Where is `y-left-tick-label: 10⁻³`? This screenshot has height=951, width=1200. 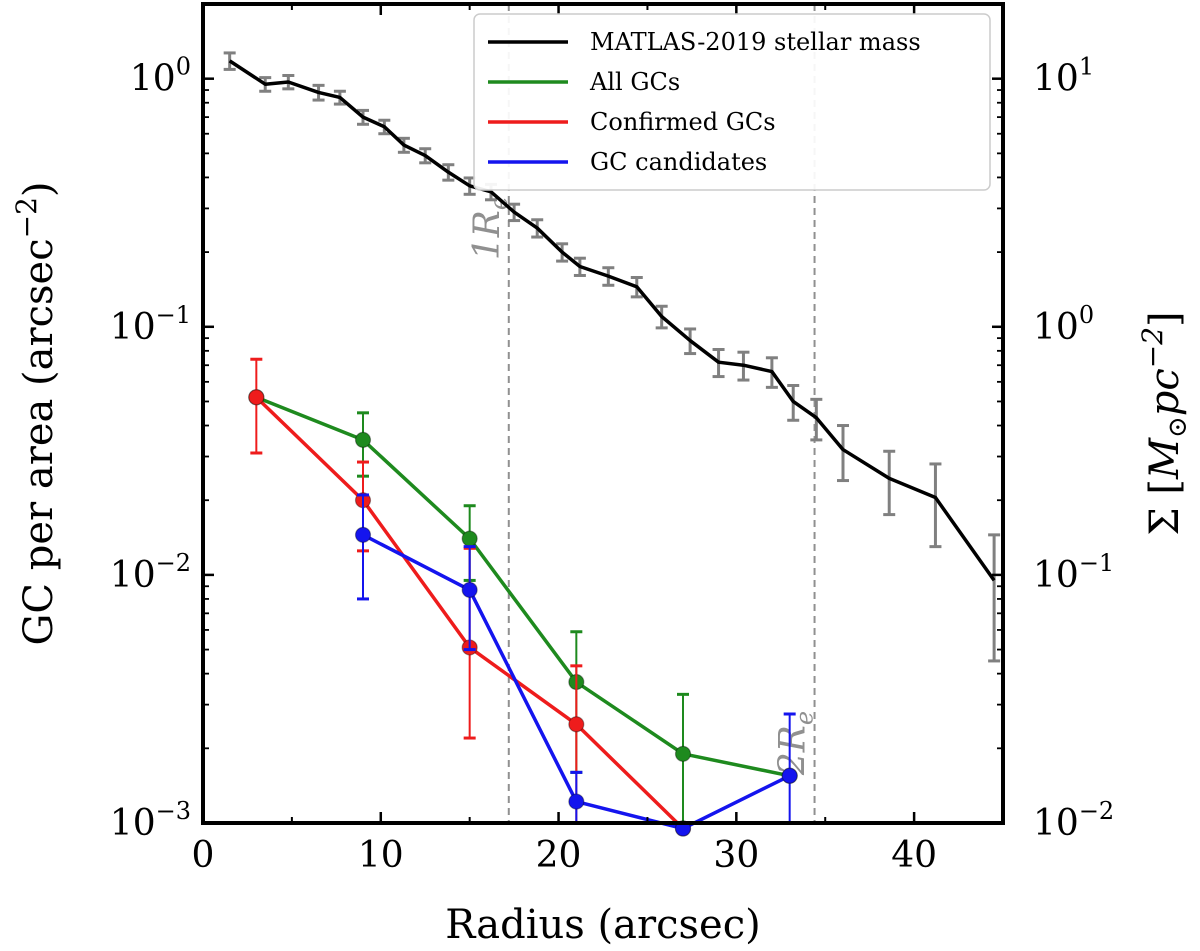
y-left-tick-label: 10⁻³ is located at coordinates (150, 820).